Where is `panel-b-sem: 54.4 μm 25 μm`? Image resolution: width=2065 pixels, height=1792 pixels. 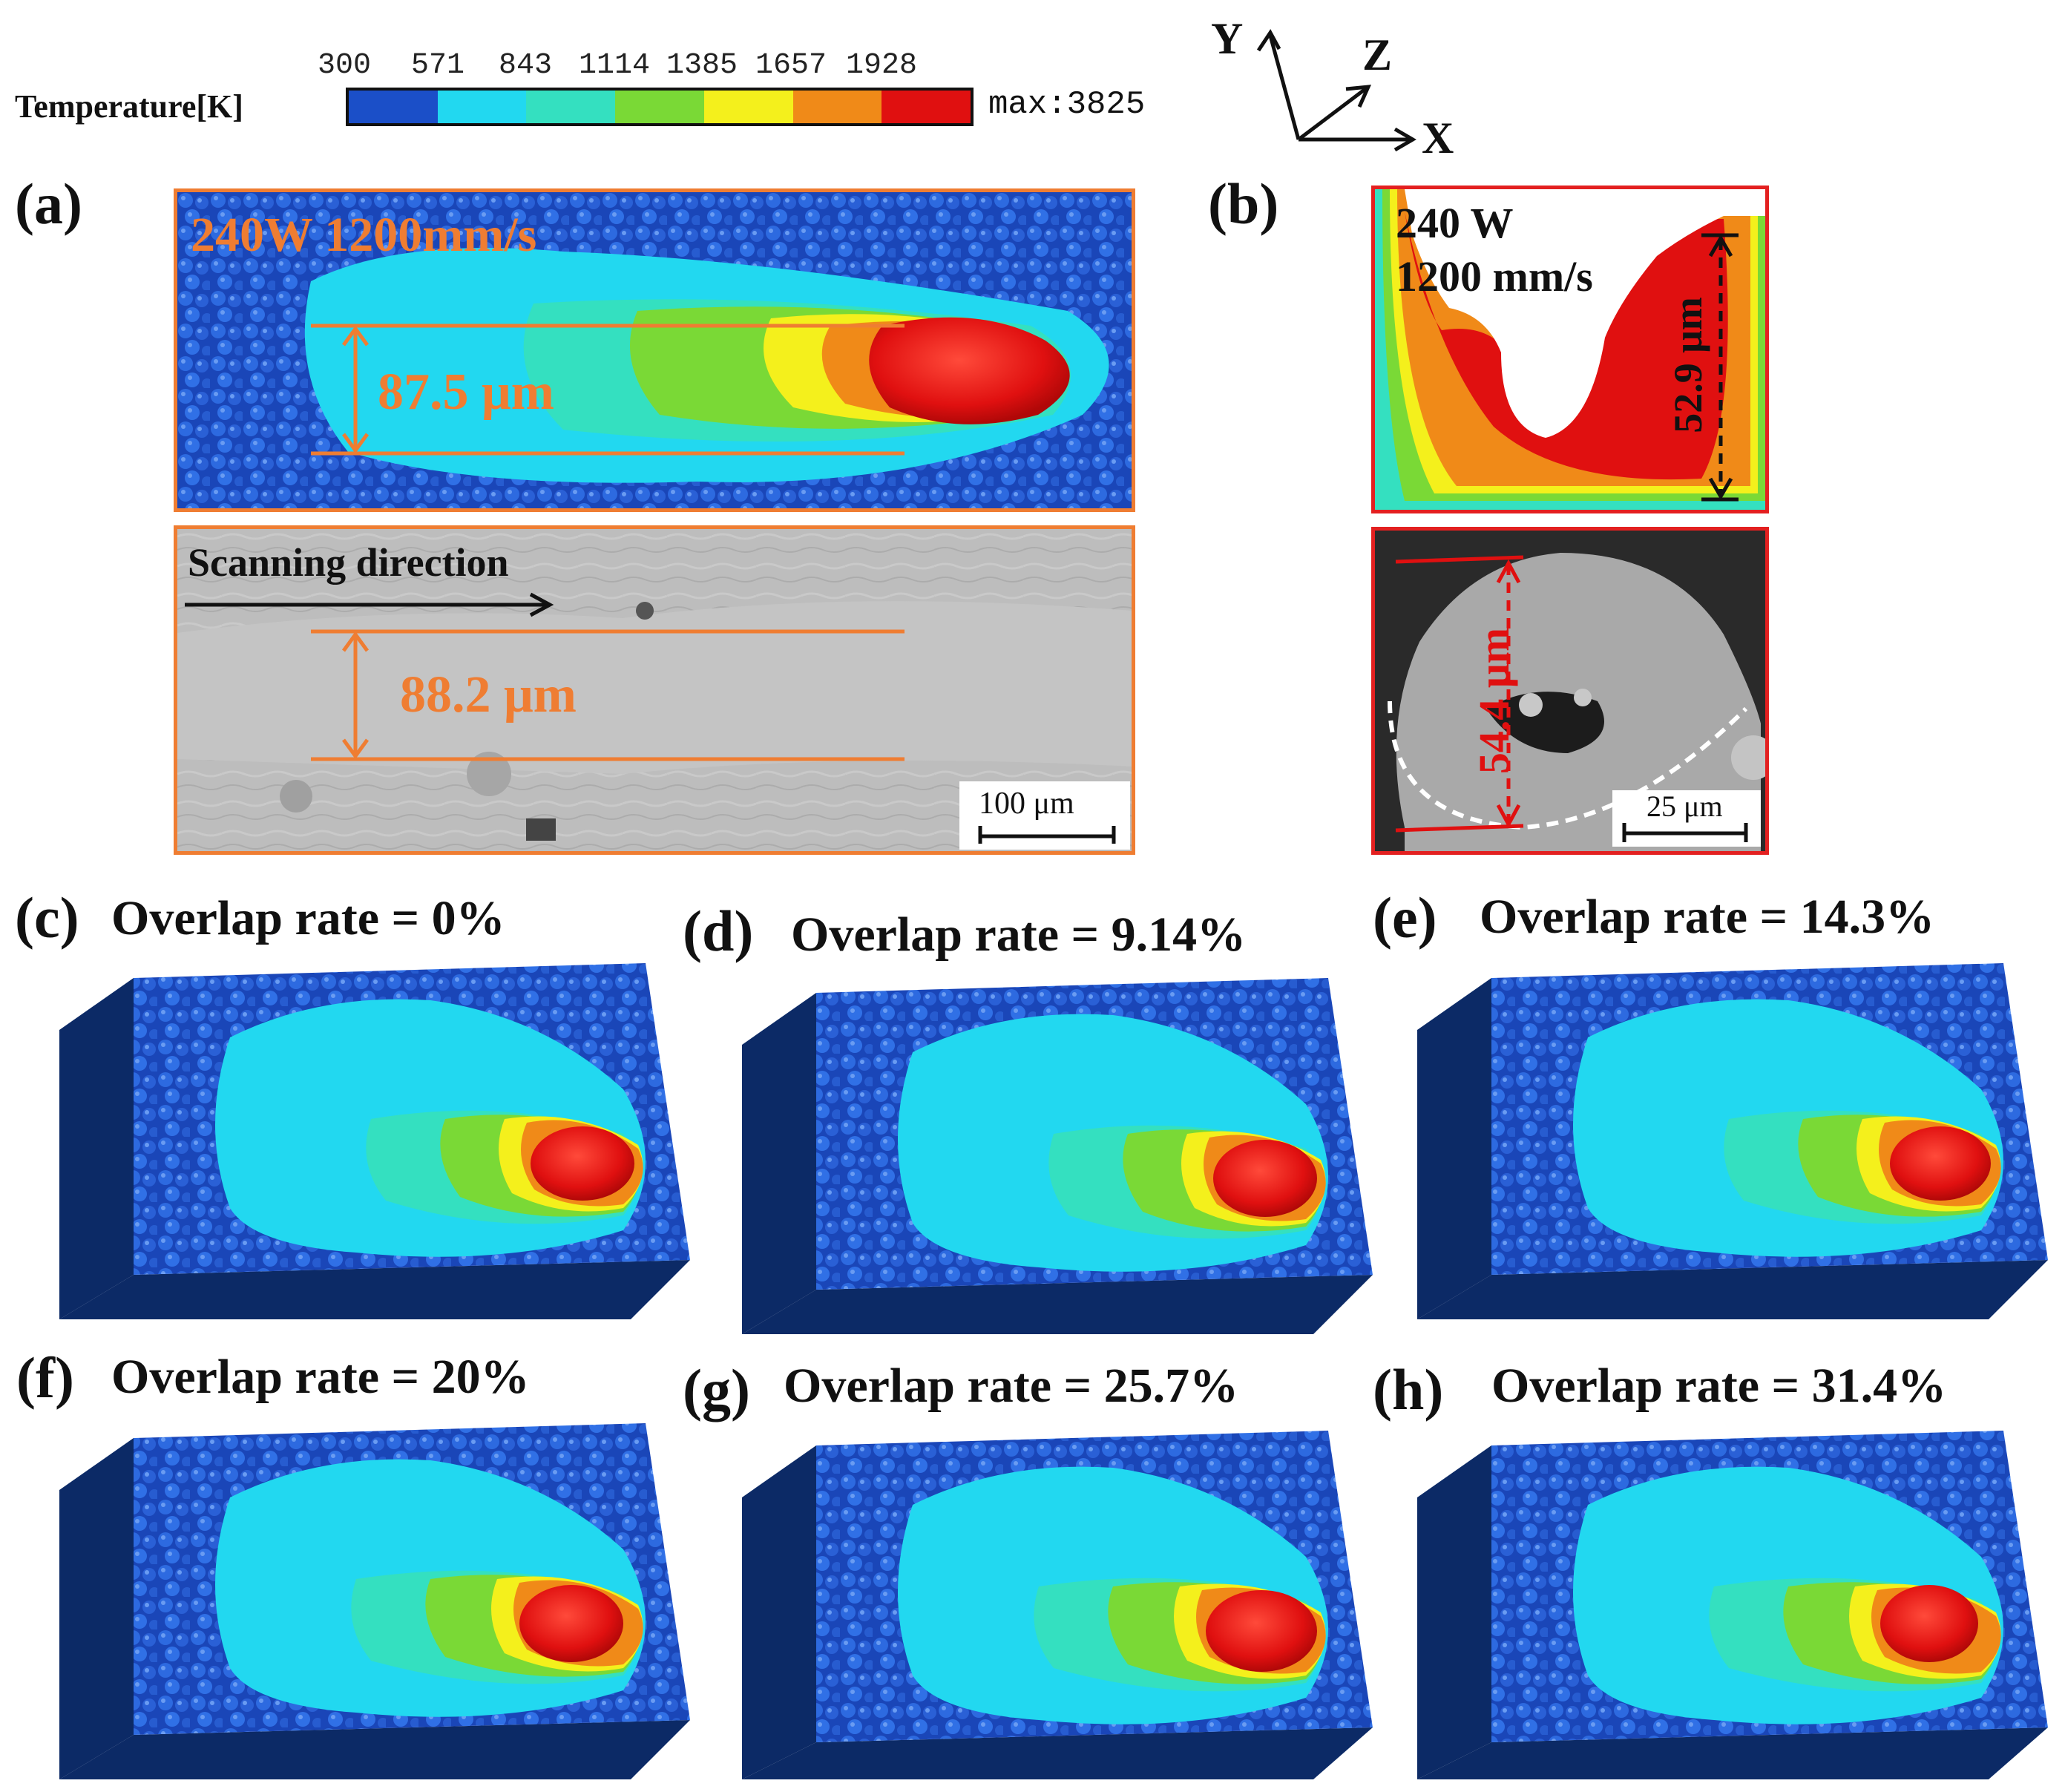 panel-b-sem: 54.4 μm 25 μm is located at coordinates (1570, 691).